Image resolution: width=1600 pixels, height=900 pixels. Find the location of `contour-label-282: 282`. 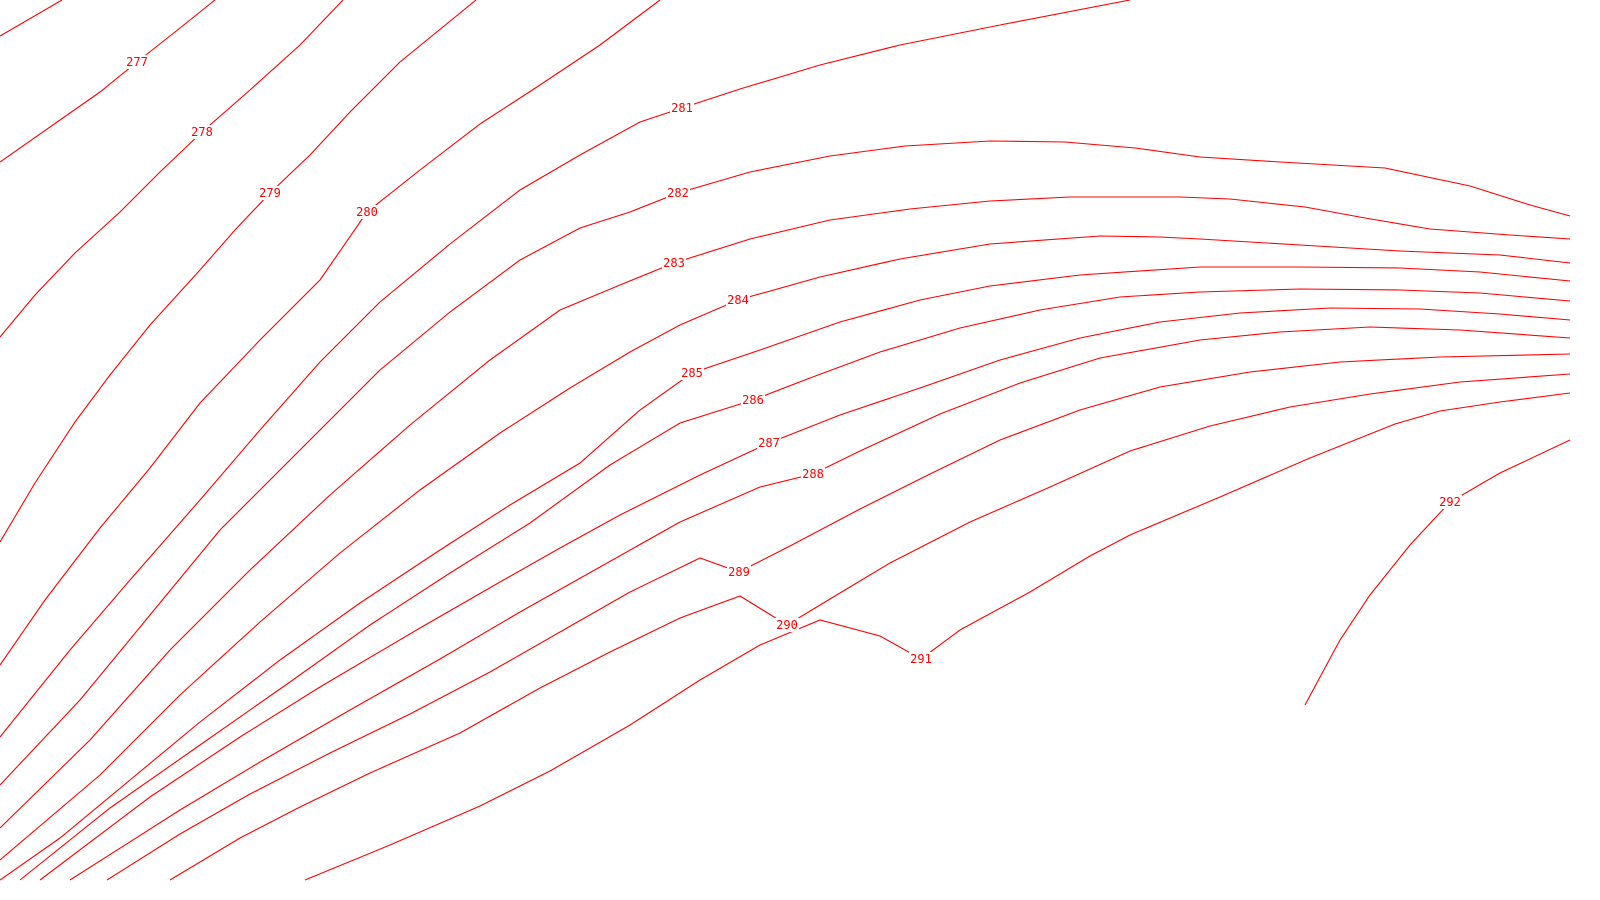

contour-label-282: 282 is located at coordinates (678, 193).